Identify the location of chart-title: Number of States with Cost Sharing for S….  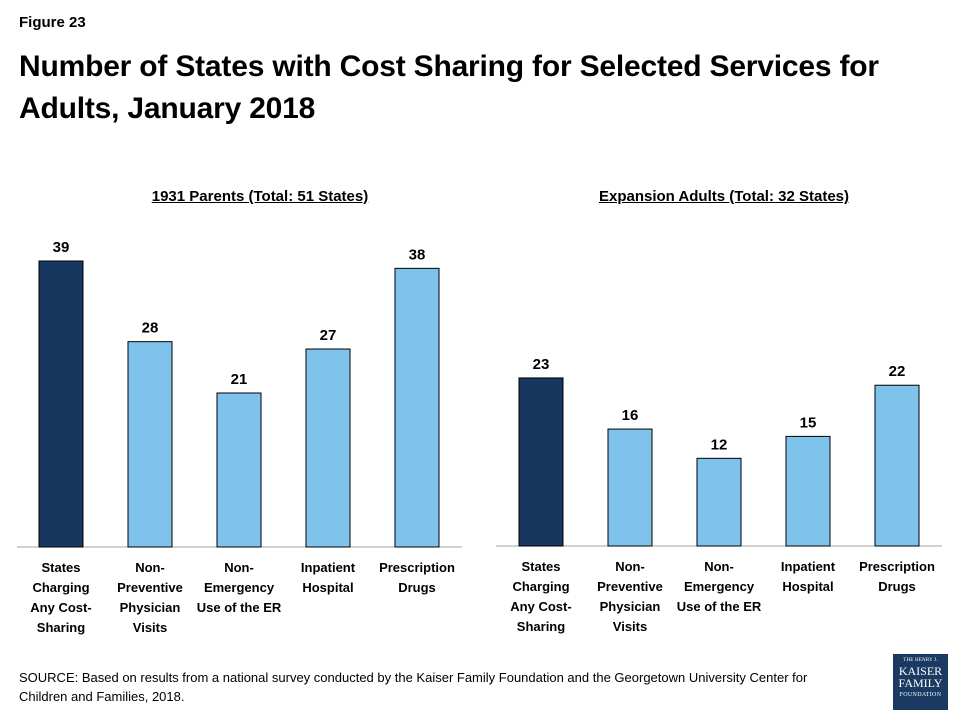
(449, 87).